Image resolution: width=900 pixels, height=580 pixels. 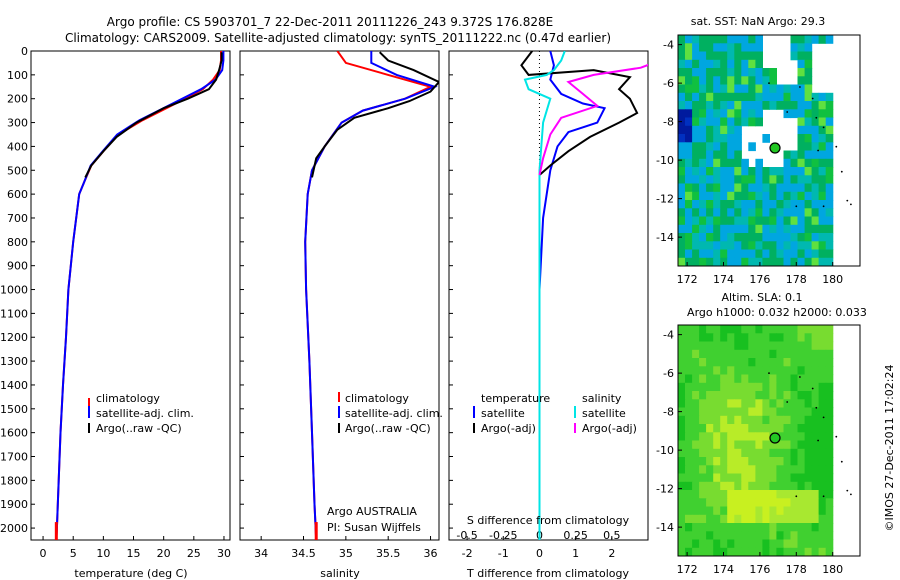 What do you see at coordinates (775, 438) in the screenshot?
I see `argo-position-marker` at bounding box center [775, 438].